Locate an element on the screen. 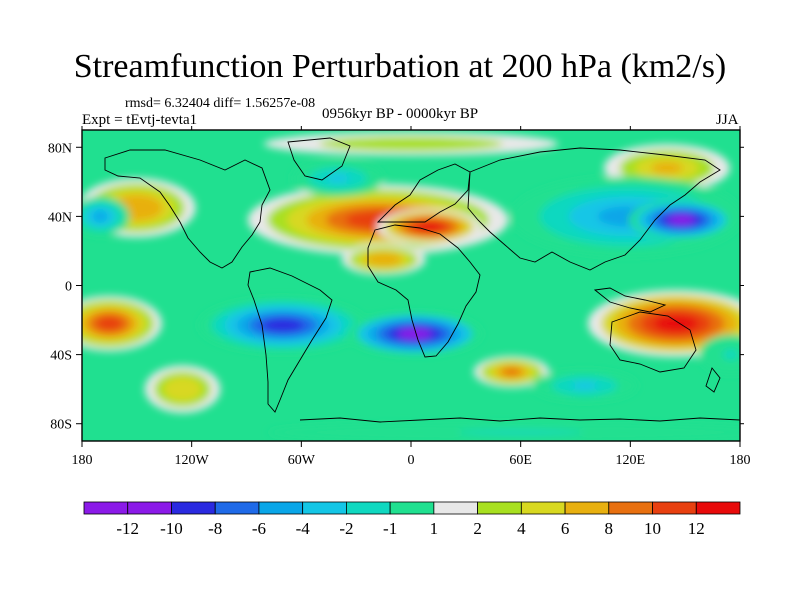  colorbar-label: 10 is located at coordinates (652, 528).